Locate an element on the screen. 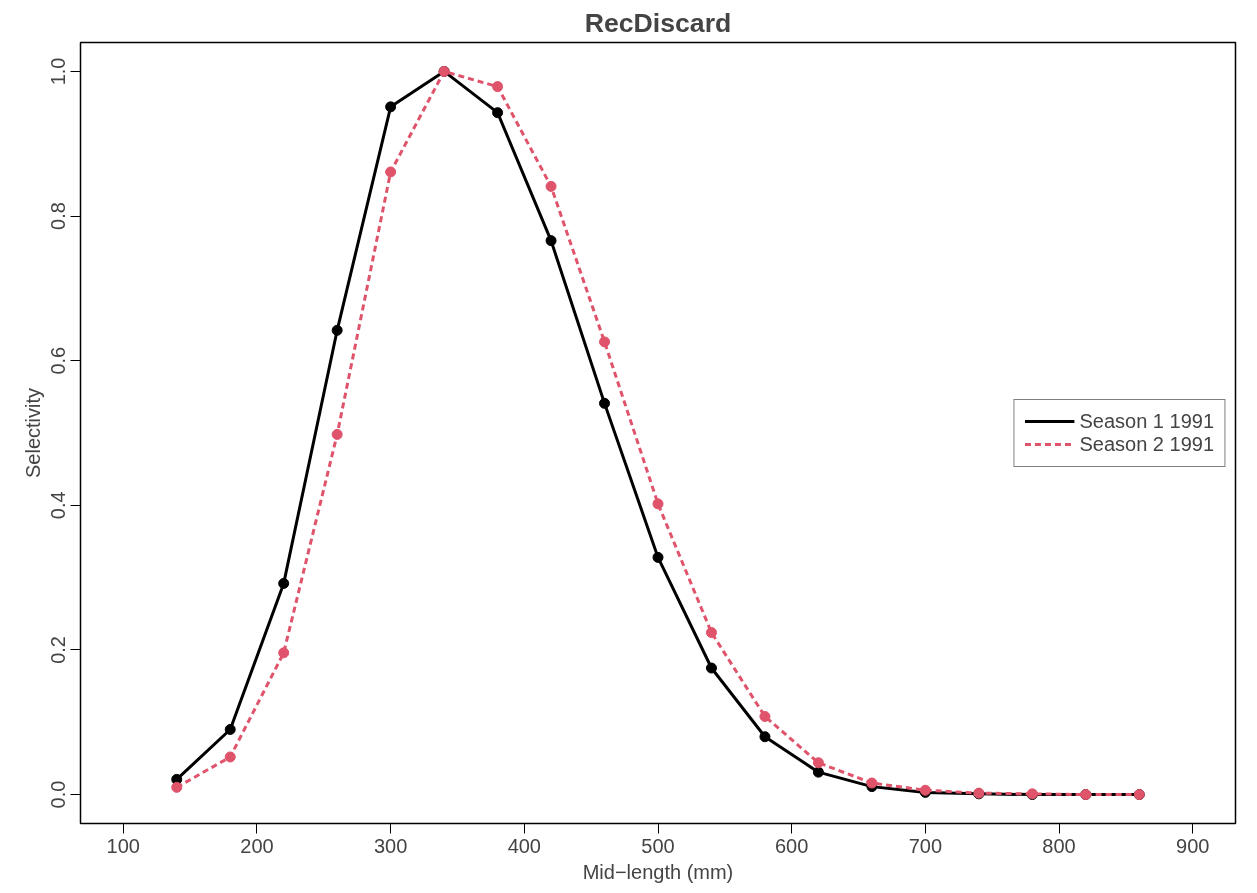 The height and width of the screenshot is (893, 1257). x-tick-label: 300 is located at coordinates (390, 845).